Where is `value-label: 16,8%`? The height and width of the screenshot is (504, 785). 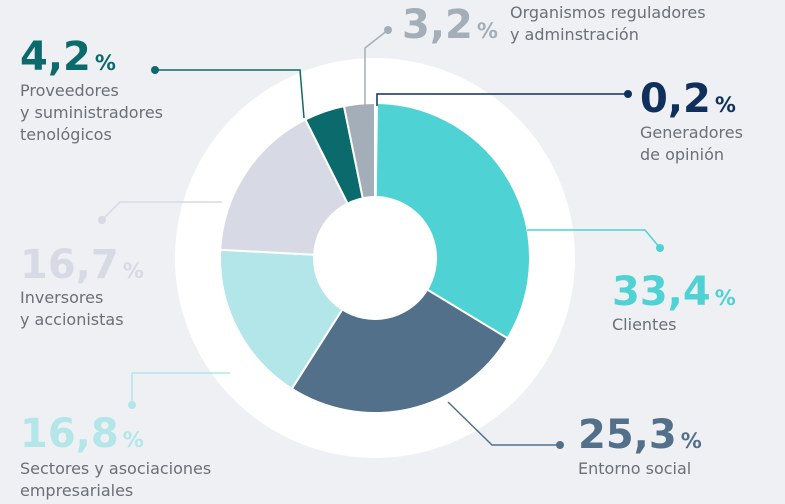 value-label: 16,8% is located at coordinates (82, 434).